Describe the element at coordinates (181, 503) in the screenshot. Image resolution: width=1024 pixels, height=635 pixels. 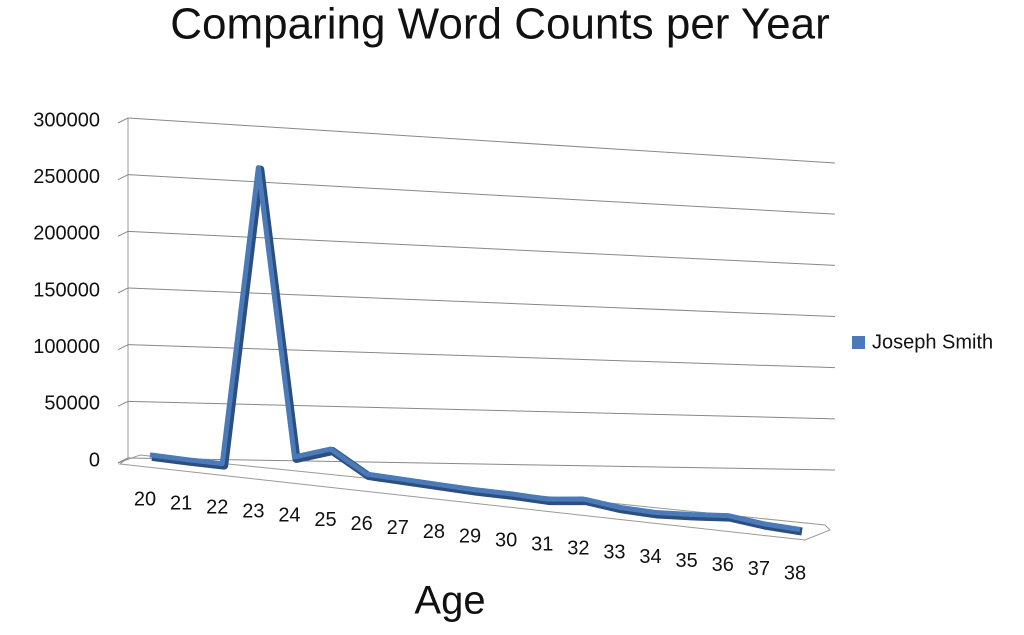
I see `x-tick-label: 21` at that location.